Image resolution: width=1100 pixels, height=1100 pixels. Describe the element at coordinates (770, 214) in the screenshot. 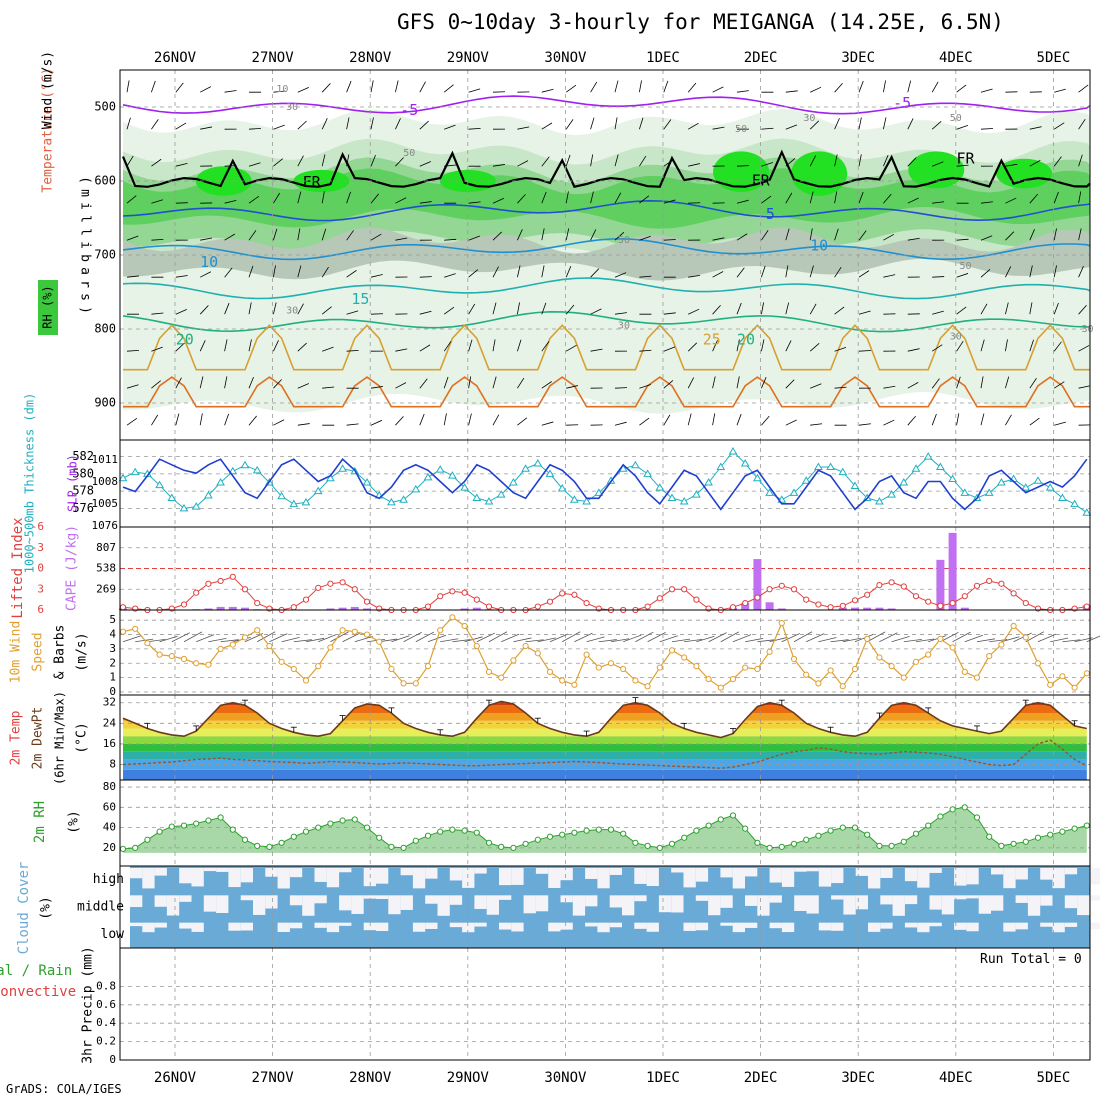

I see `contour-label: 5` at that location.